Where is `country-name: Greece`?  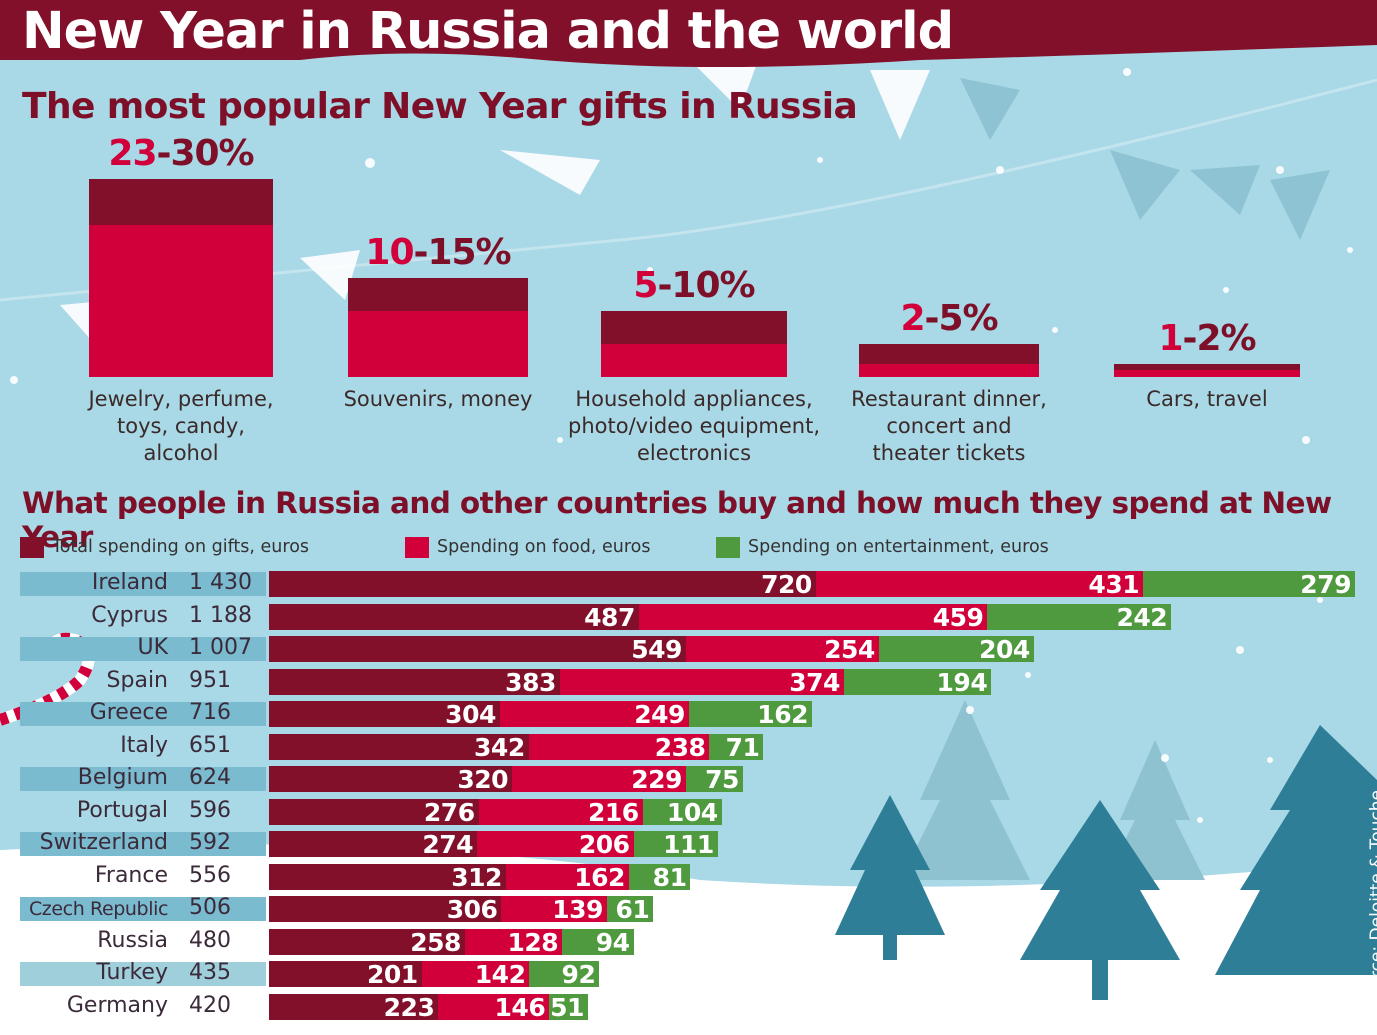
country-name: Greece is located at coordinates (128, 712).